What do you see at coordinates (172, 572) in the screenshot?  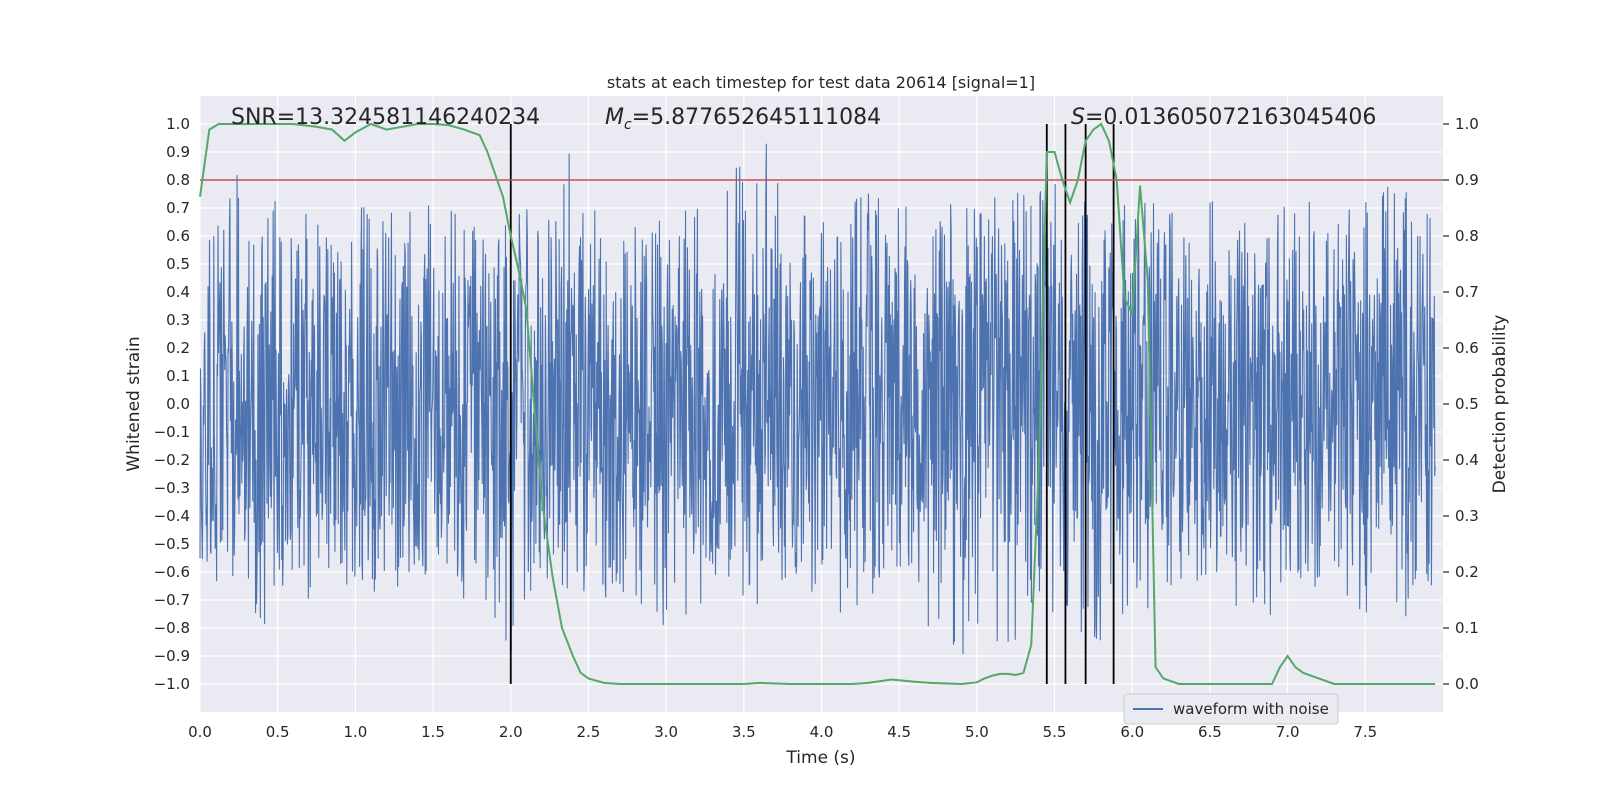 I see `y-tick-label: −0.6` at bounding box center [172, 572].